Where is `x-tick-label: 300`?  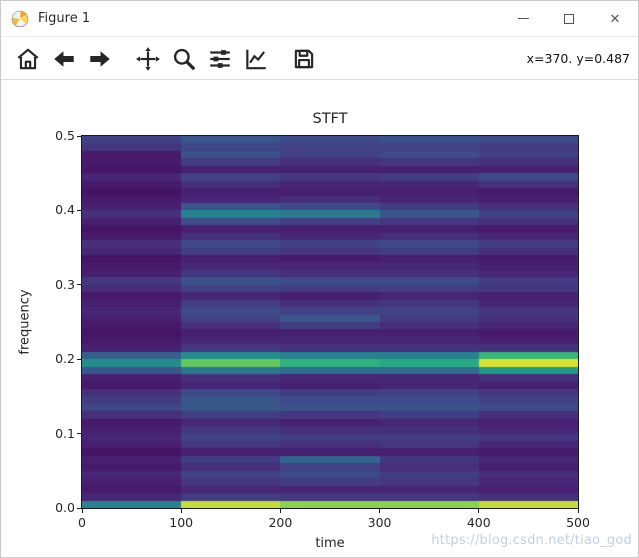 x-tick-label: 300 is located at coordinates (379, 522).